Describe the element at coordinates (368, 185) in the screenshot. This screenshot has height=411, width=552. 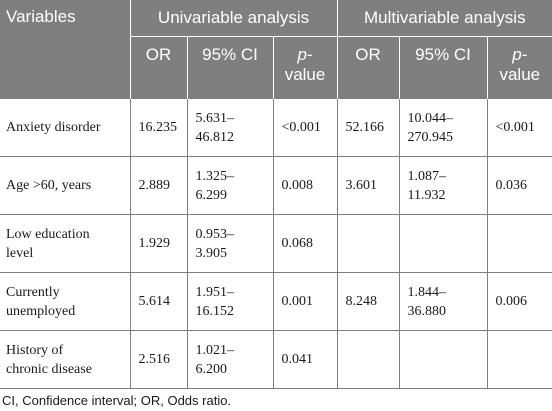
I see `multivariable-or-cell: 3.601` at that location.